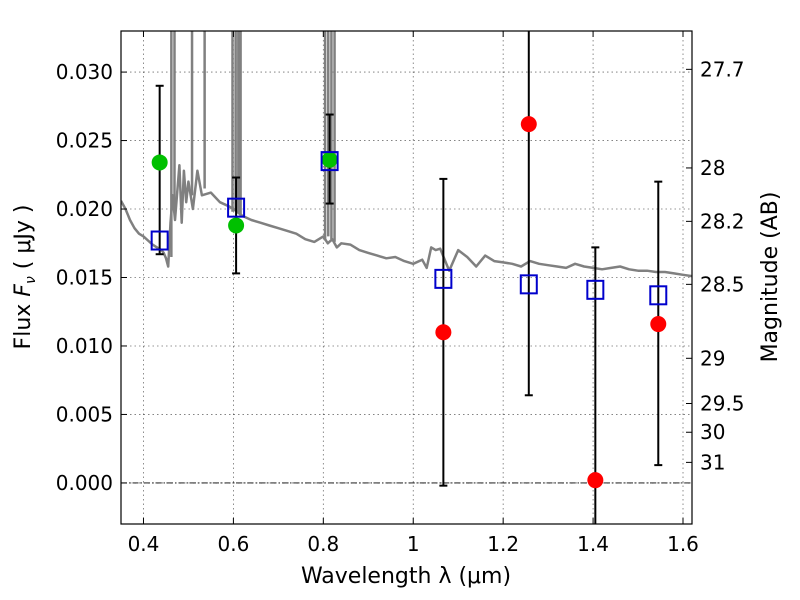 The image size is (800, 600). I want to click on y-tick-label: 0.030, so click(84, 72).